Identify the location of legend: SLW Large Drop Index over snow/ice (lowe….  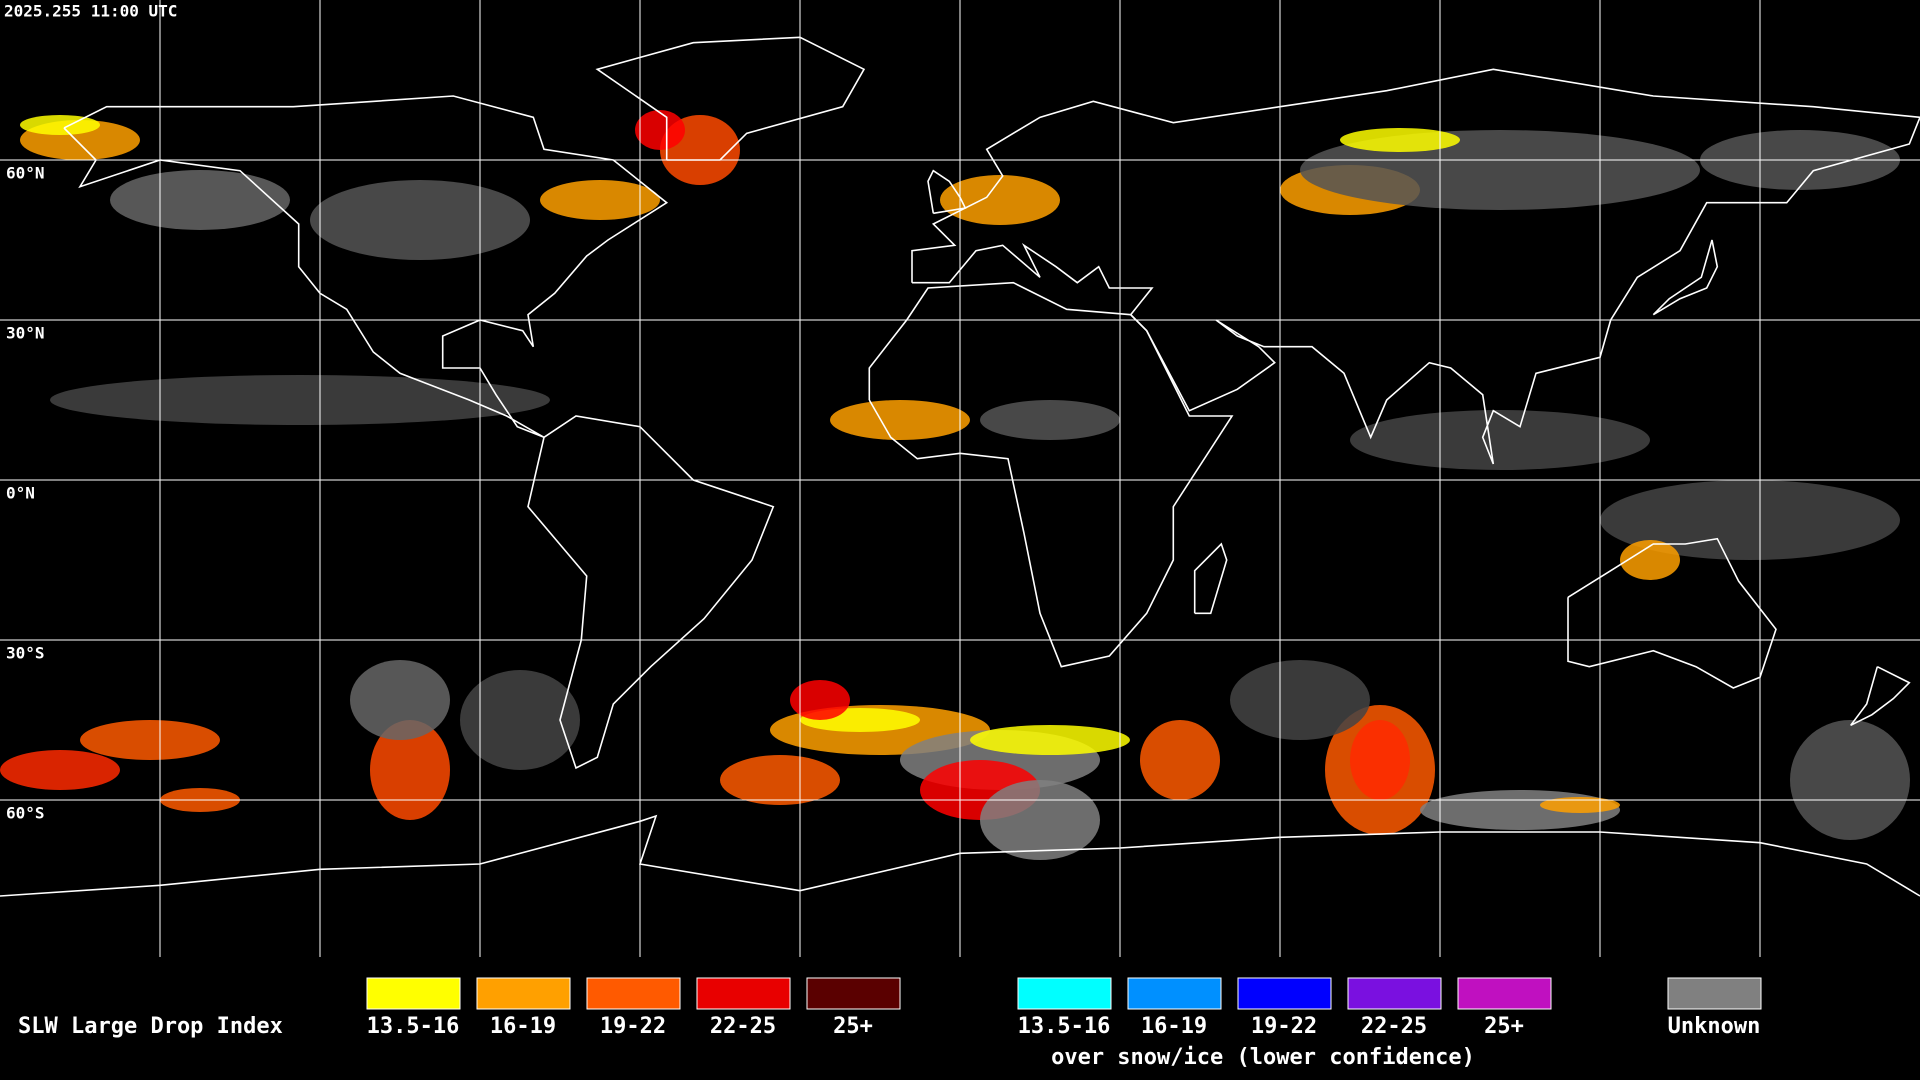
(890, 1023).